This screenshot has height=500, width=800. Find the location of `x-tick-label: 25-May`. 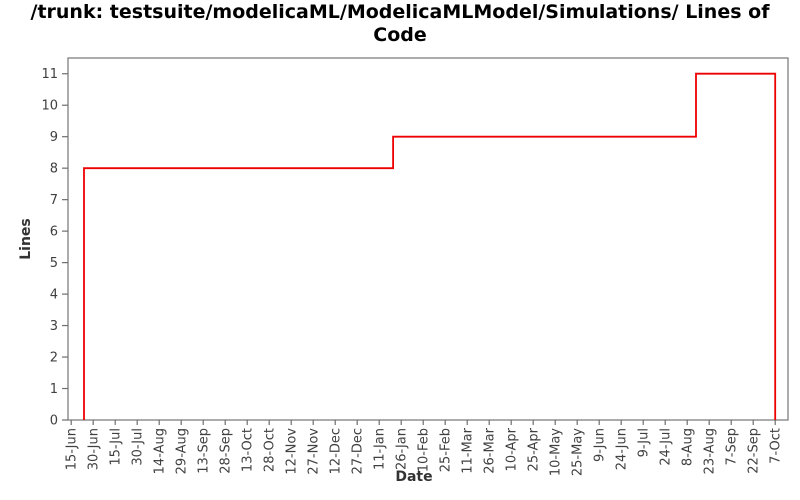

x-tick-label: 25-May is located at coordinates (578, 452).